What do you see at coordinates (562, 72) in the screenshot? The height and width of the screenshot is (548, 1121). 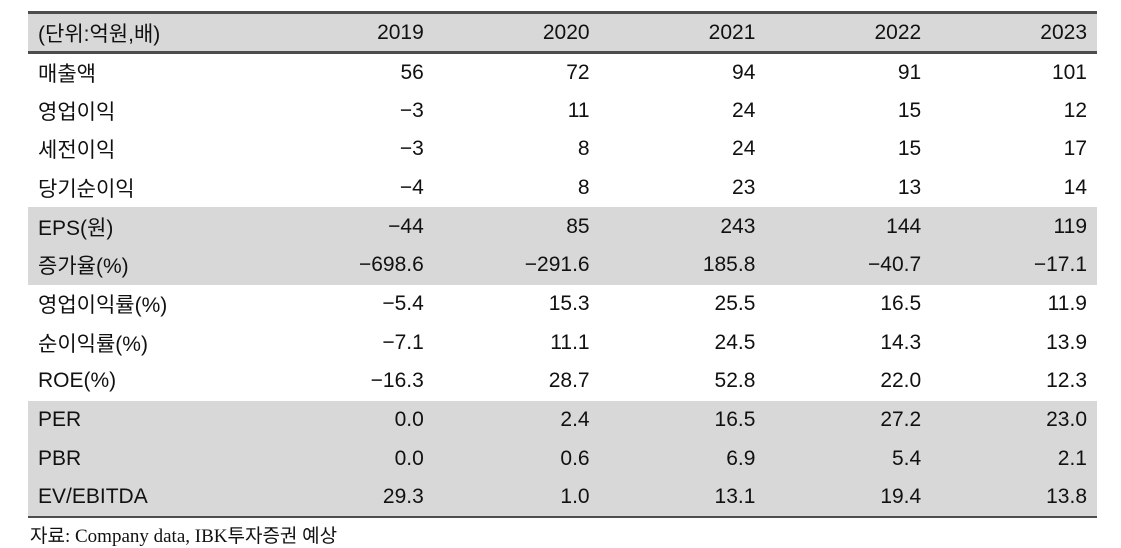 I see `table-row: 매출액 56 72 94 91 101` at bounding box center [562, 72].